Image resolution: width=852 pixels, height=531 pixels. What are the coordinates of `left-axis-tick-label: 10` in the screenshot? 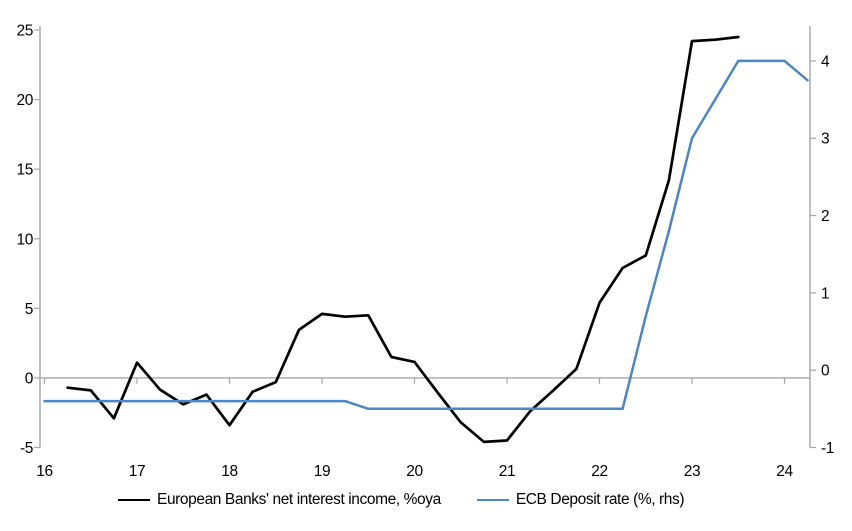 It's located at (25, 239).